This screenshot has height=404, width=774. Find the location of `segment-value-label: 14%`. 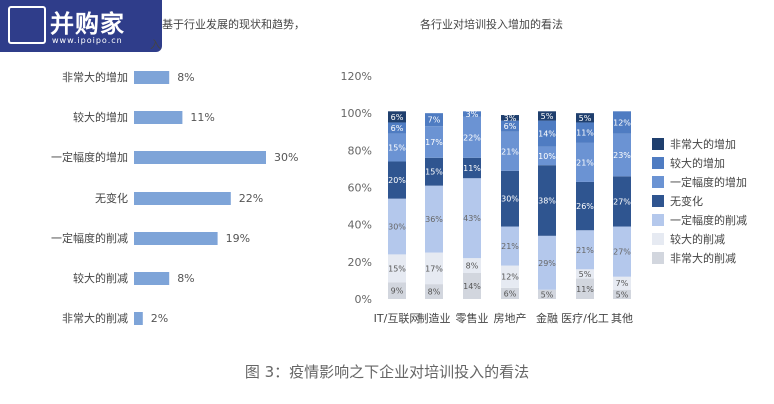

segment-value-label: 14% is located at coordinates (547, 134).